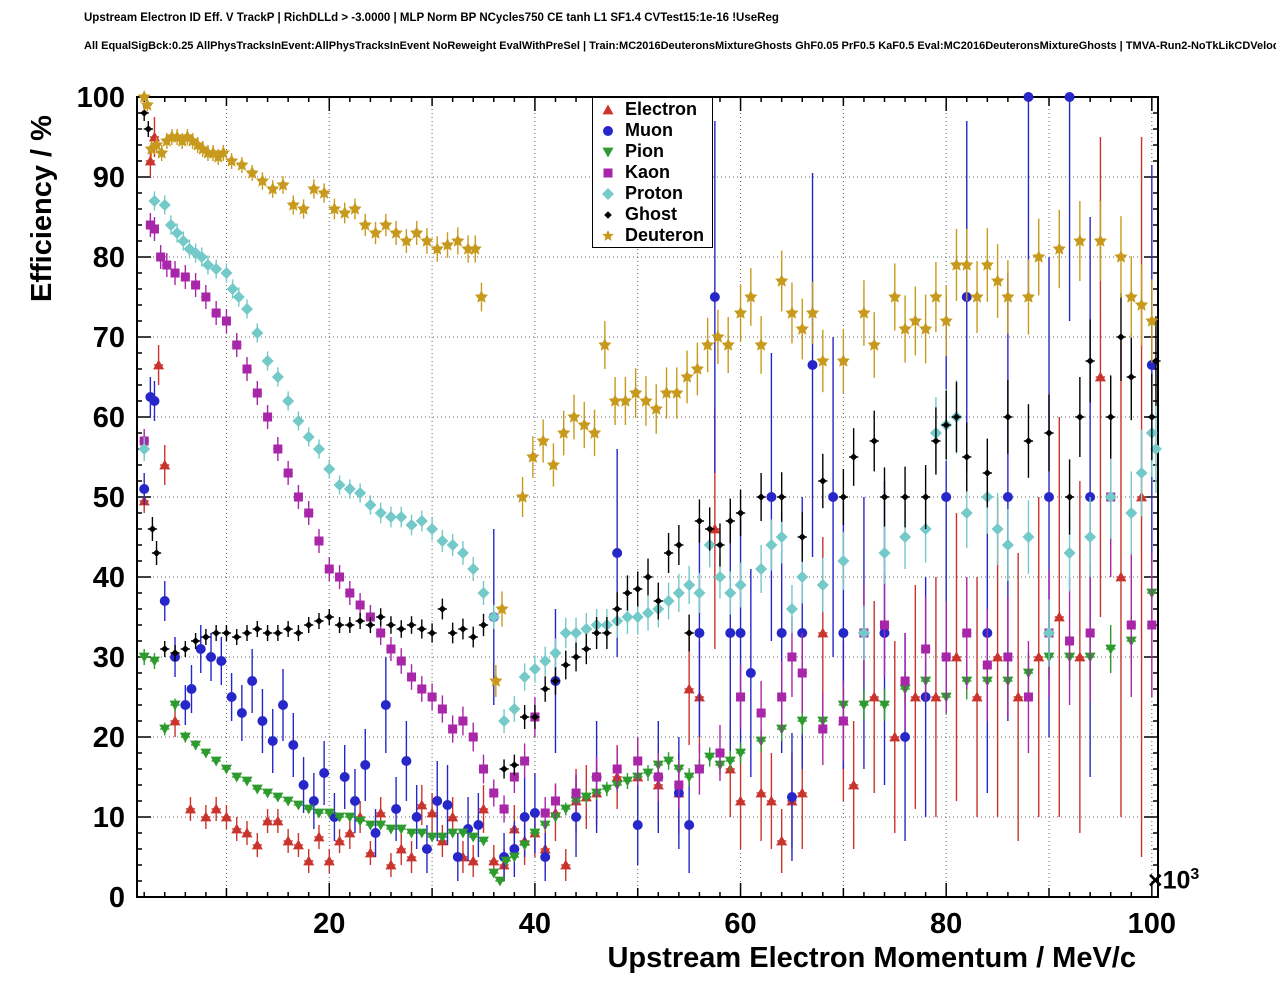  What do you see at coordinates (608, 109) in the screenshot?
I see `electron-marker-icon` at bounding box center [608, 109].